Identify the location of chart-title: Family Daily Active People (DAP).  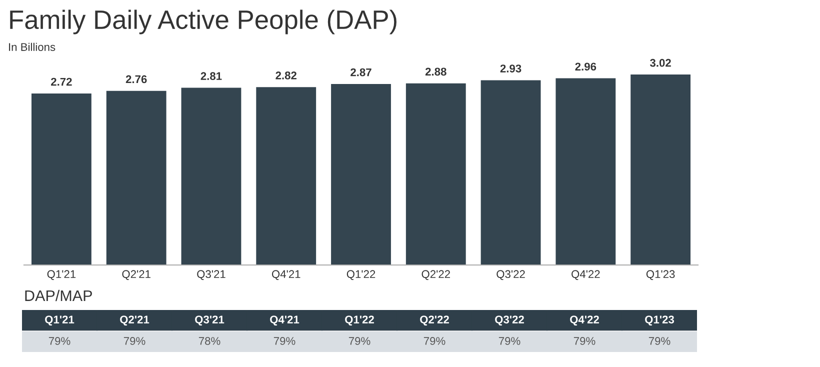
(203, 22).